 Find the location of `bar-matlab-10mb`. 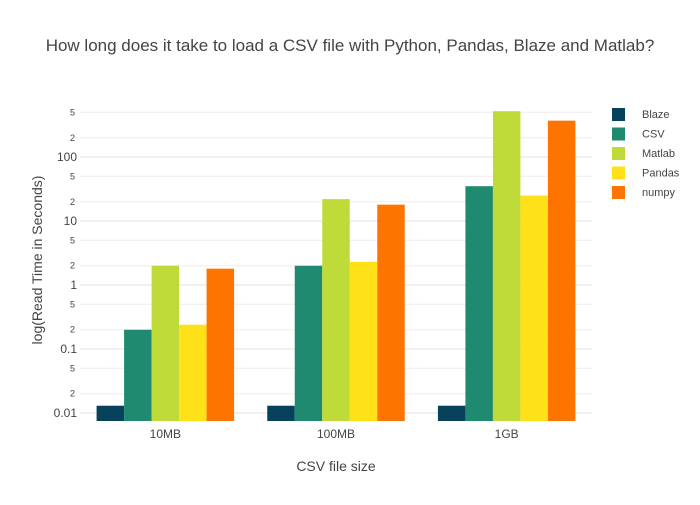

bar-matlab-10mb is located at coordinates (165, 343).